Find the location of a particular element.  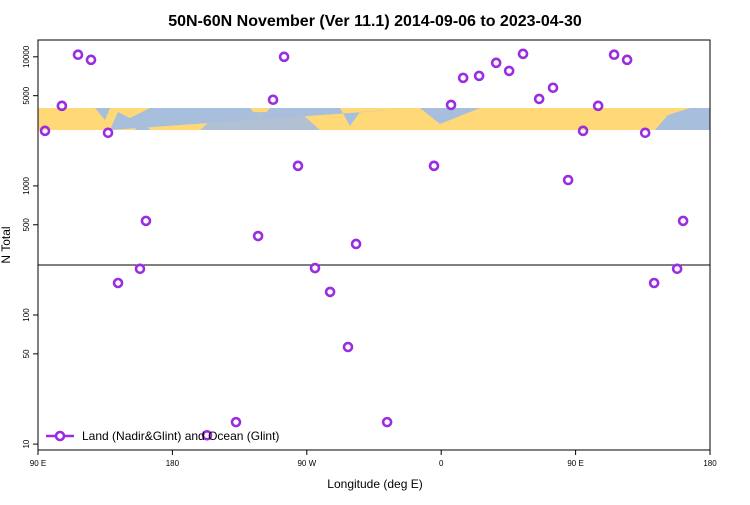

x-axis-label: Longitude (deg E) is located at coordinates (374, 484).